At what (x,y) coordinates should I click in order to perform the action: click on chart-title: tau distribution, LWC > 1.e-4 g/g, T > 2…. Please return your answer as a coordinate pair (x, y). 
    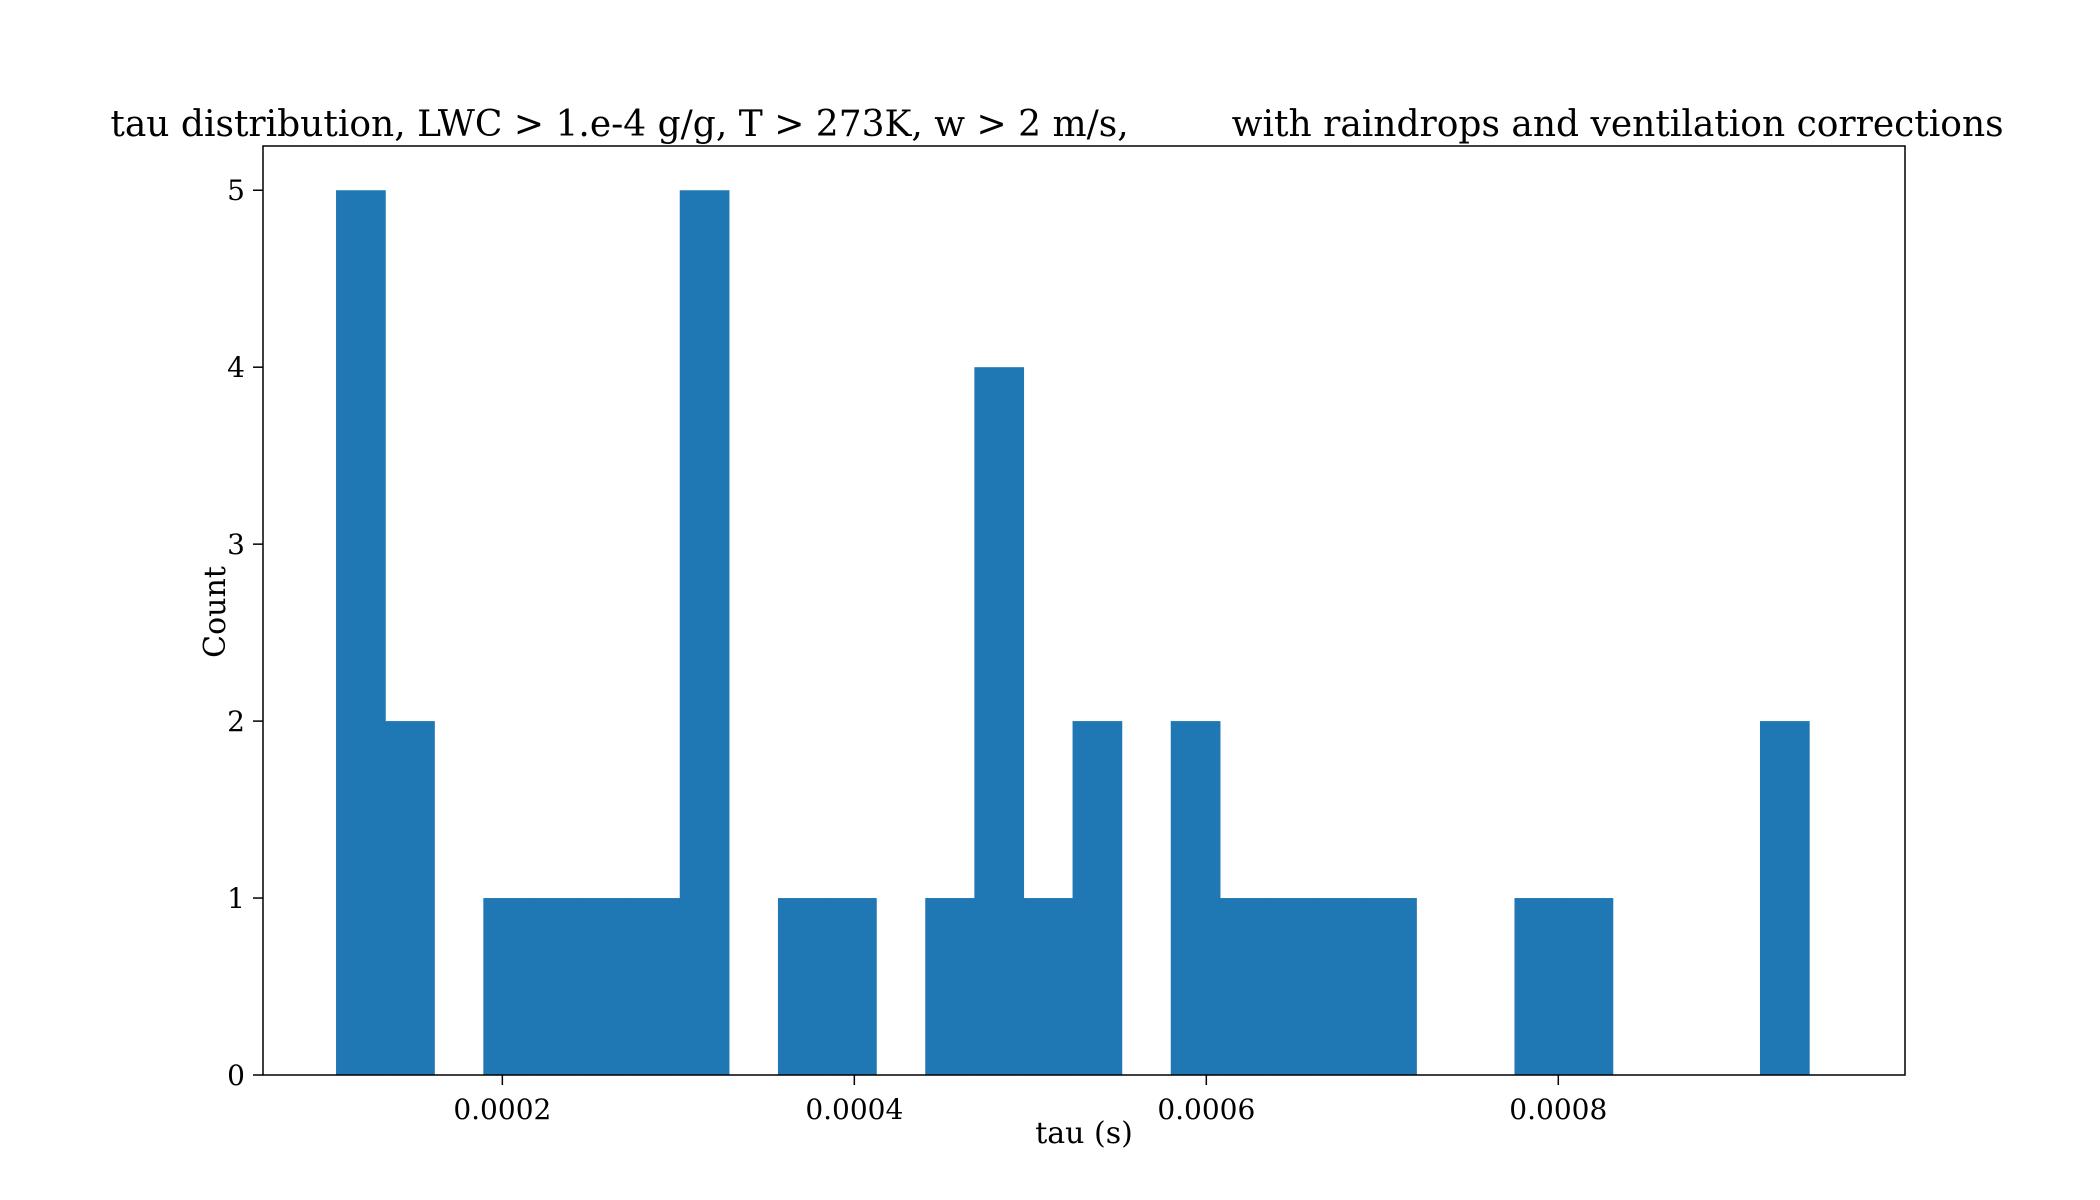
    Looking at the image, I should click on (1056, 124).